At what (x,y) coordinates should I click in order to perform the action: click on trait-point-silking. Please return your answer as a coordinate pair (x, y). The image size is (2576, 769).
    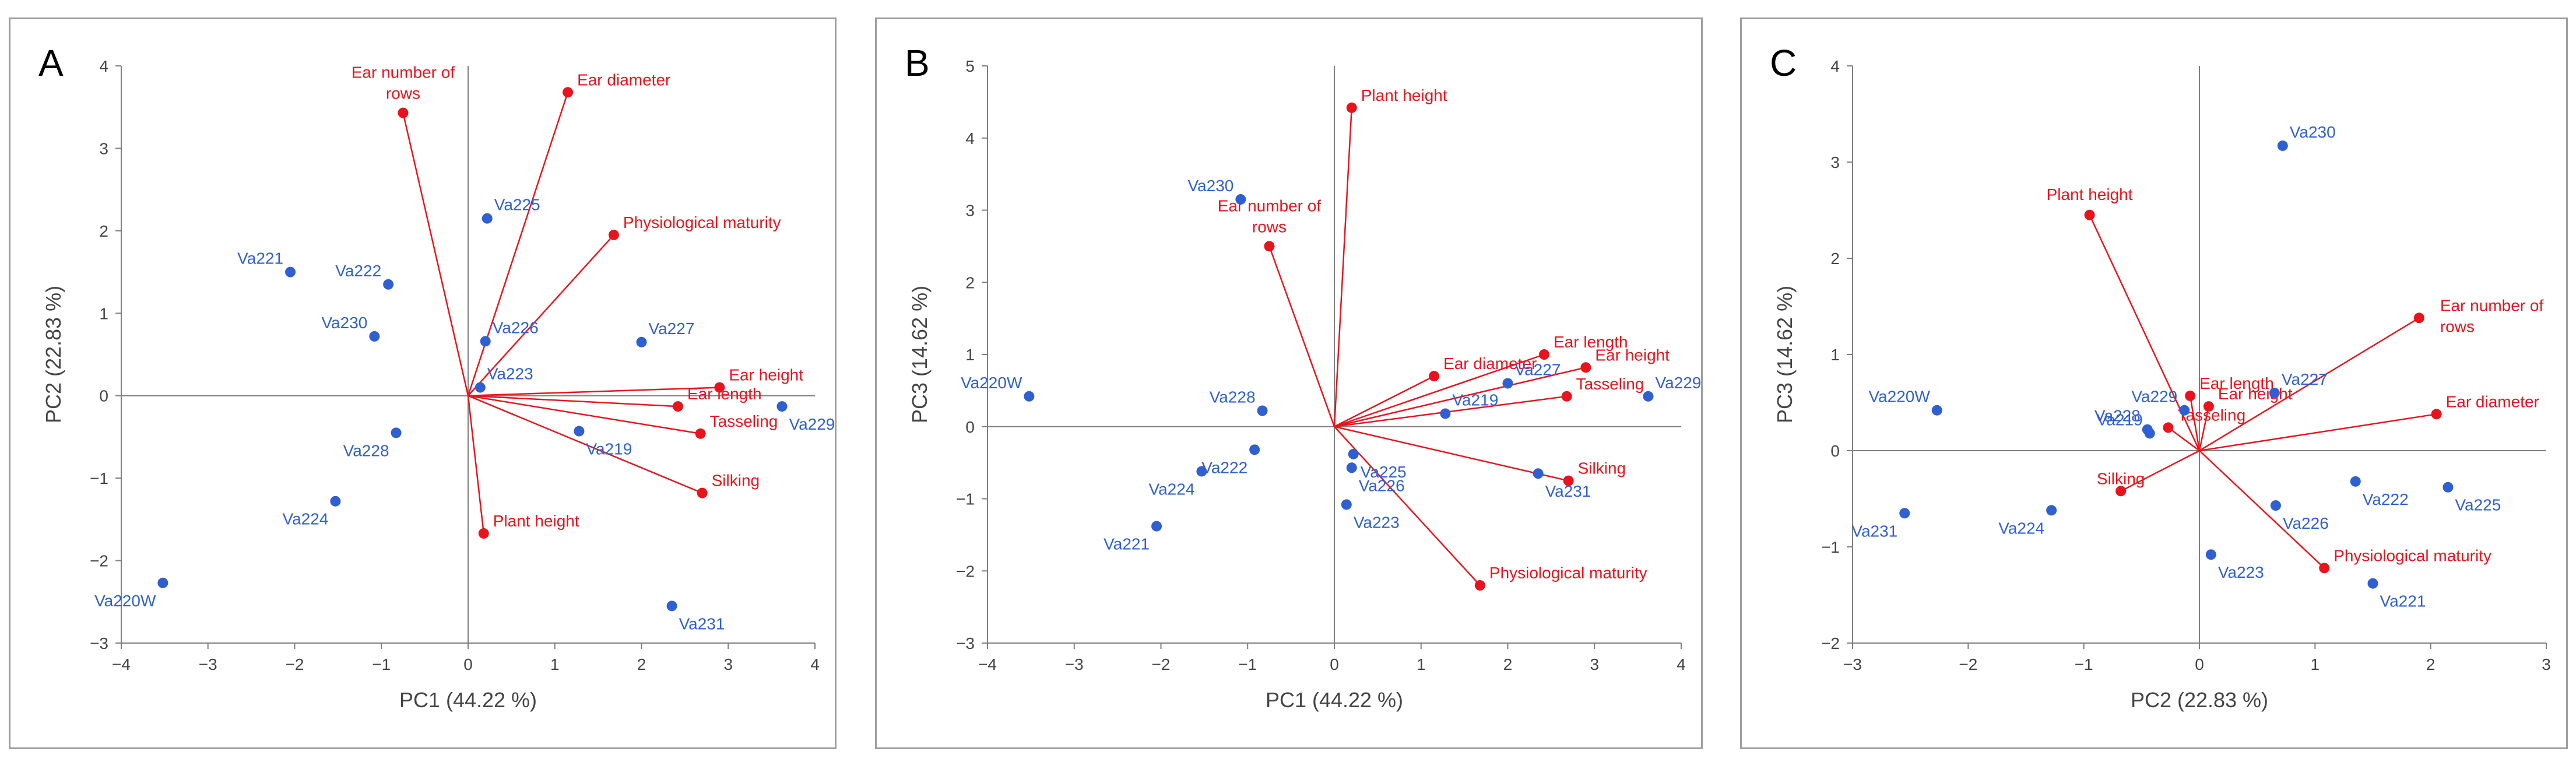
    Looking at the image, I should click on (702, 492).